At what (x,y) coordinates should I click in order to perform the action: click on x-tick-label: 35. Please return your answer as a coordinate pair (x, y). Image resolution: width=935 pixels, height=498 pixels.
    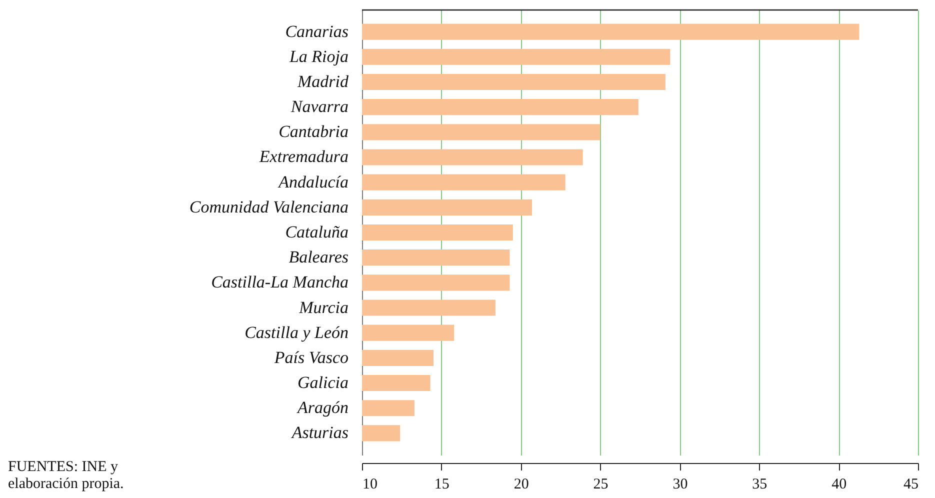
    Looking at the image, I should click on (760, 484).